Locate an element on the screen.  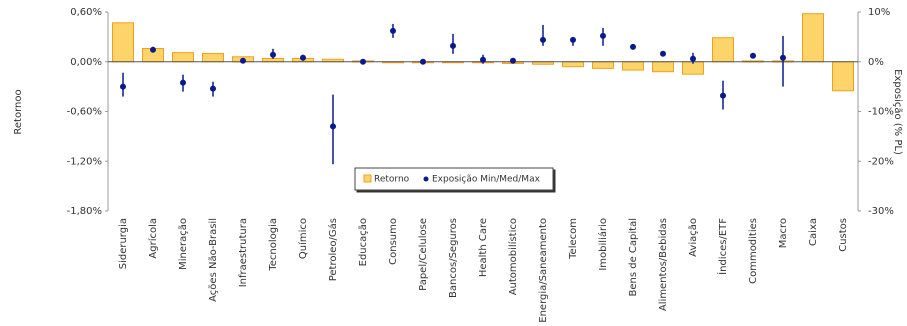
x-tick-label: Automobilístico is located at coordinates (513, 256).